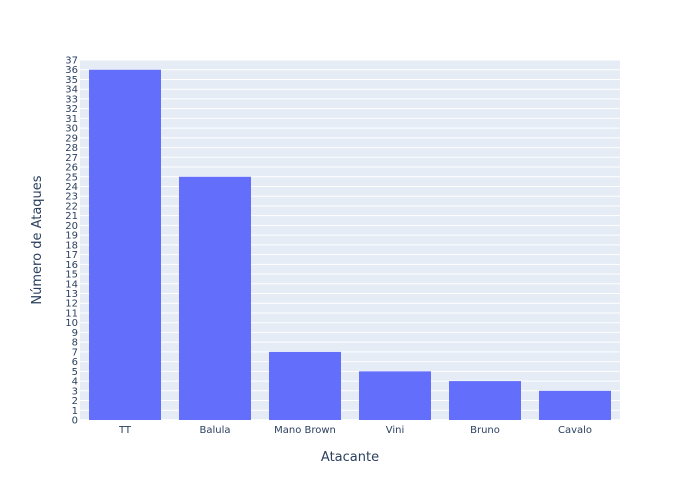  Describe the element at coordinates (71, 294) in the screenshot. I see `y-tick-label: 13` at that location.